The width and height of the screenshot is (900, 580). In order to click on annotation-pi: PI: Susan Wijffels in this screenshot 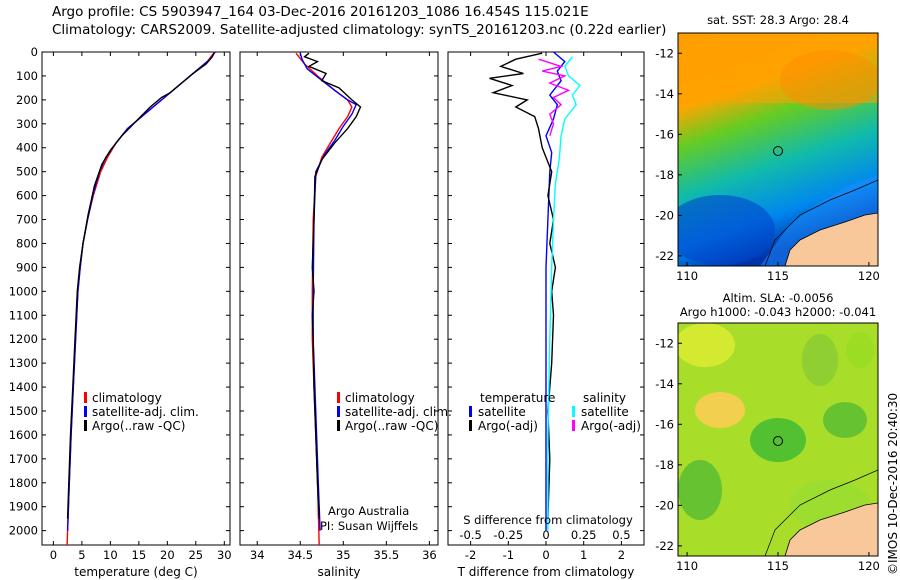, I will do `click(369, 526)`.